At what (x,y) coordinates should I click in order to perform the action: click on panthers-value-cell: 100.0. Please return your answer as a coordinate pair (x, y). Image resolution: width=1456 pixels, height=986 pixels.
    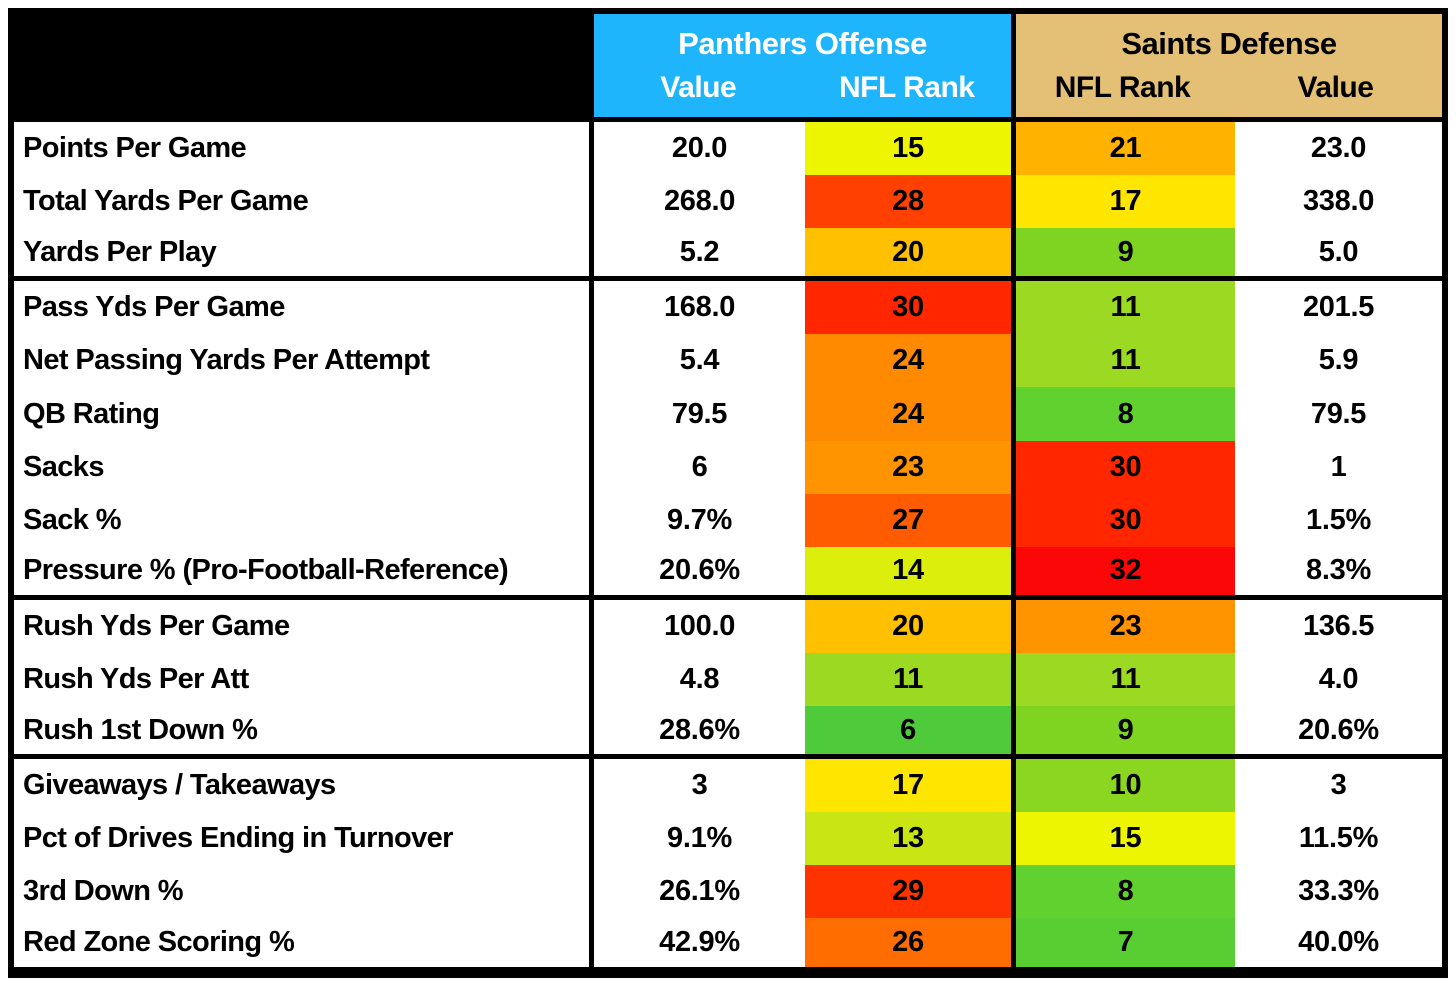
    Looking at the image, I should click on (699, 625).